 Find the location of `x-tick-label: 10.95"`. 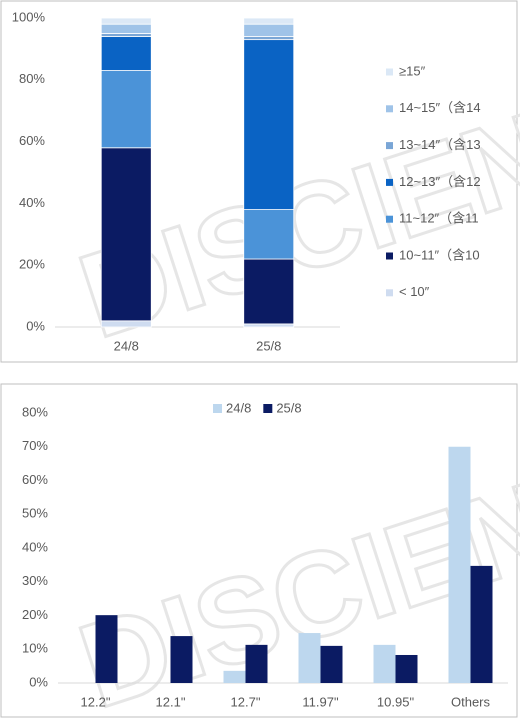

x-tick-label: 10.95" is located at coordinates (396, 701).